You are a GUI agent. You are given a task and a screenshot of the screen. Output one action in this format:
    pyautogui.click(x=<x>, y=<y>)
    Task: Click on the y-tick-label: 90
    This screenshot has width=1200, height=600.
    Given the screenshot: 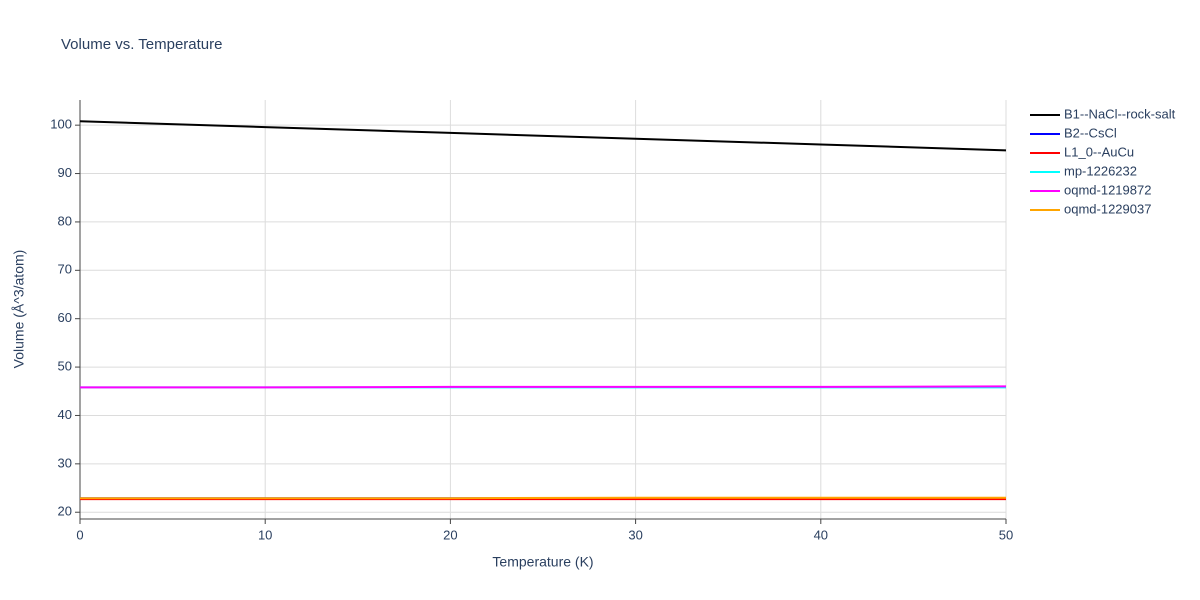 What is the action you would take?
    pyautogui.click(x=65, y=172)
    